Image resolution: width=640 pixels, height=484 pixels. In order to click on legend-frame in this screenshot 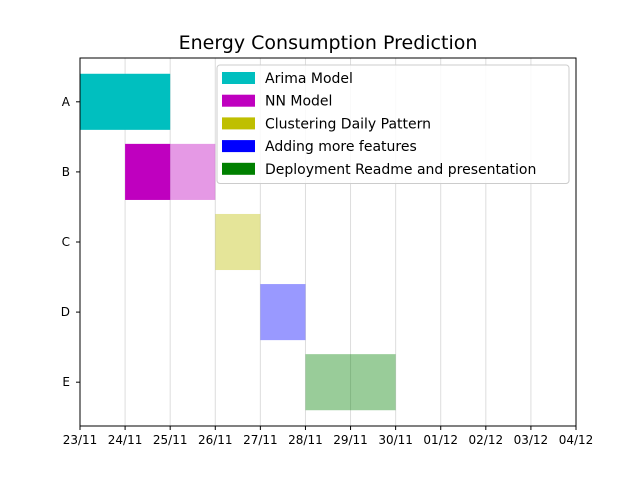, I will do `click(393, 124)`.